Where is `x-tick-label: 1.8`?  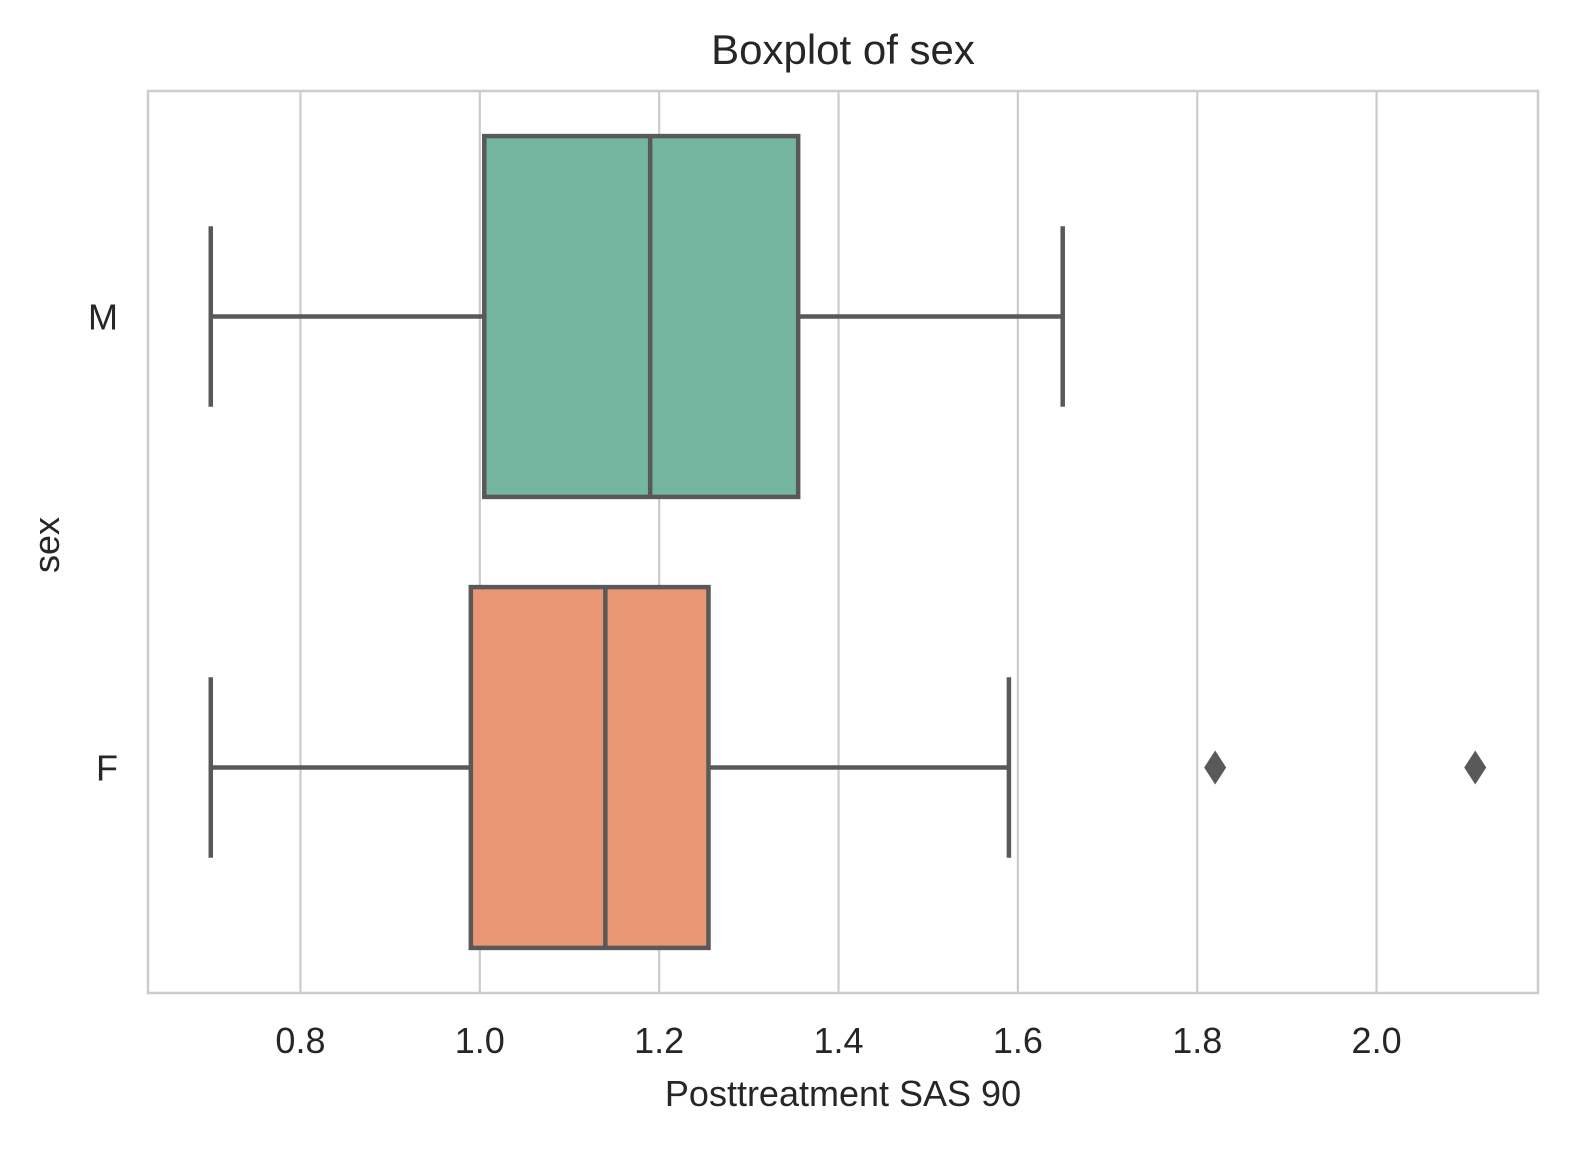
x-tick-label: 1.8 is located at coordinates (1197, 1040).